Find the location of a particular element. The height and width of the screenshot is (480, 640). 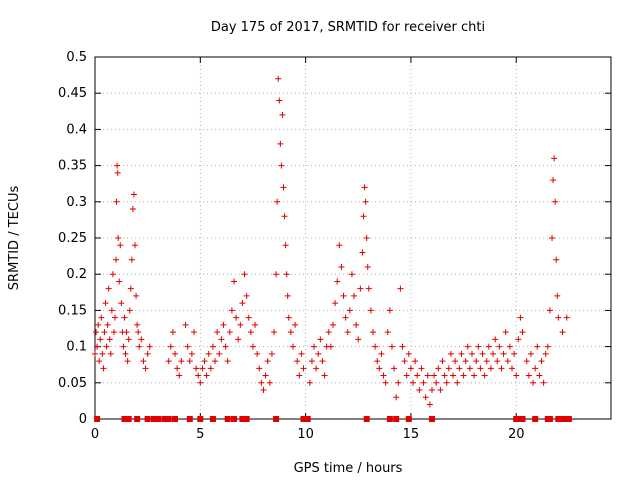

y-tick-label: 0.1 is located at coordinates (76, 347).